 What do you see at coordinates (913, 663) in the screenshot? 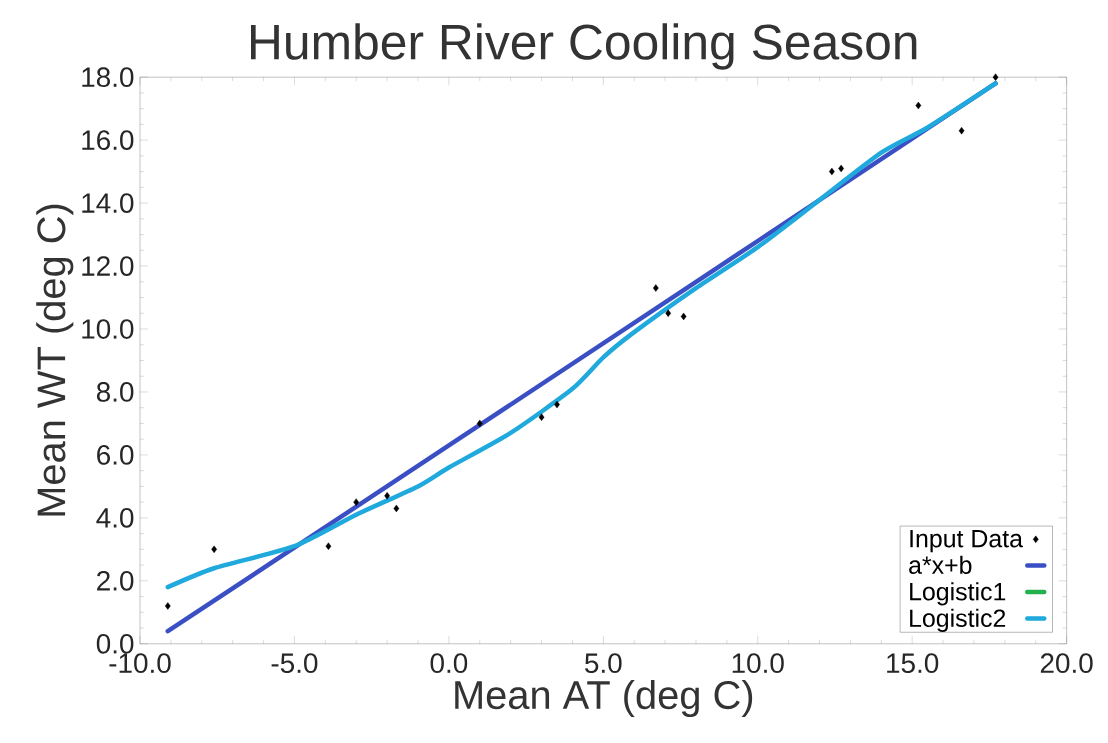
I see `x-tick-label: 15.0` at bounding box center [913, 663].